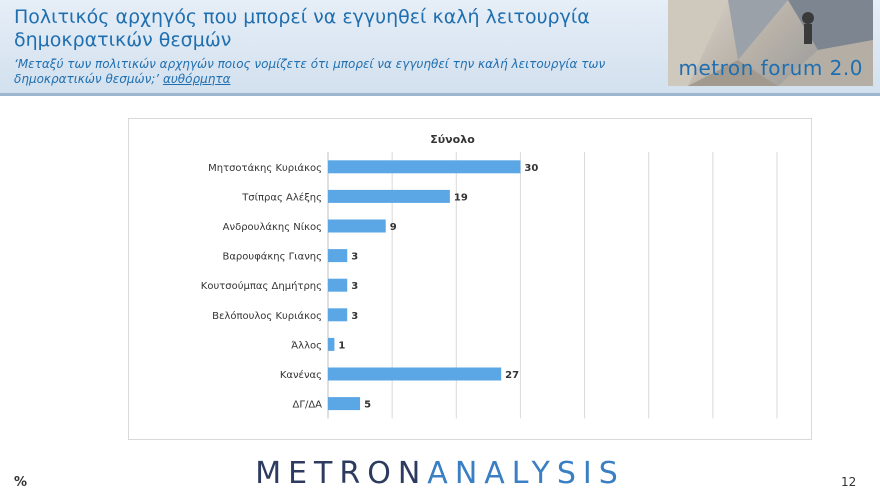 The image size is (880, 495). What do you see at coordinates (308, 405) in the screenshot?
I see `category-label: ΔΓ/ΔΑ` at bounding box center [308, 405].